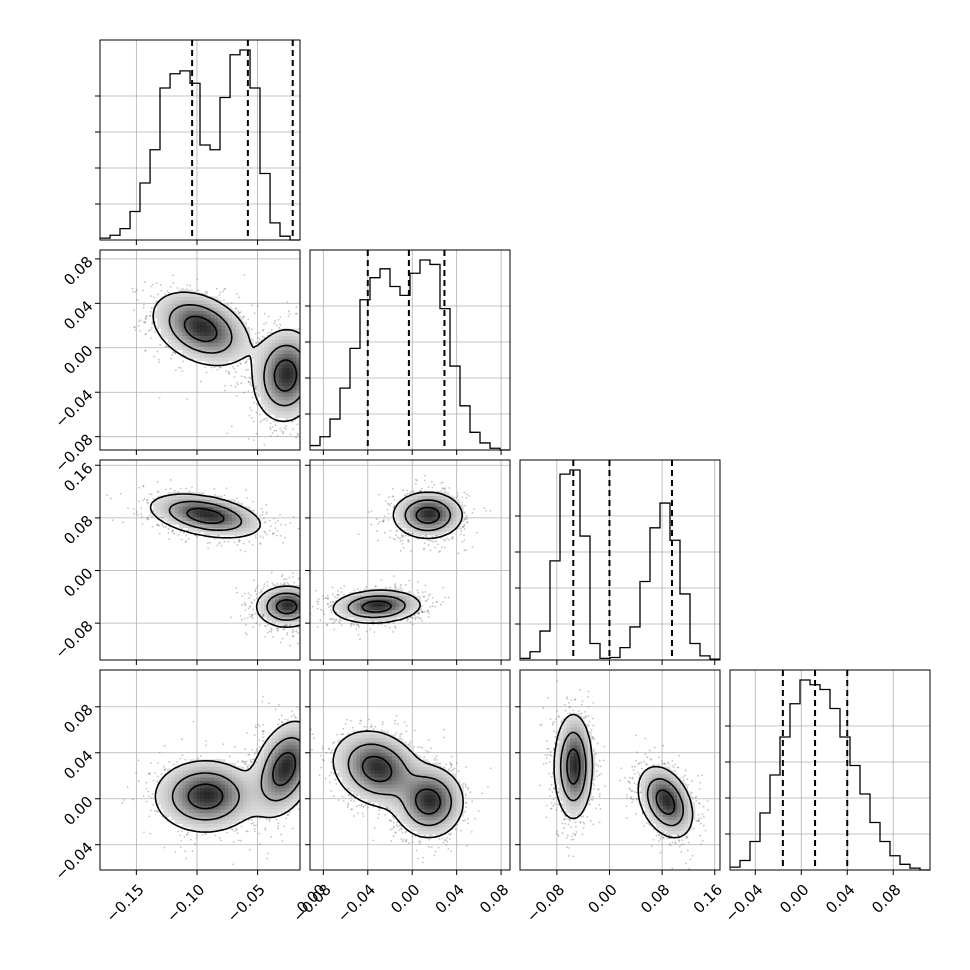 Image resolution: width=970 pixels, height=970 pixels. What do you see at coordinates (226, 354) in the screenshot?
I see `density-shading` at bounding box center [226, 354].